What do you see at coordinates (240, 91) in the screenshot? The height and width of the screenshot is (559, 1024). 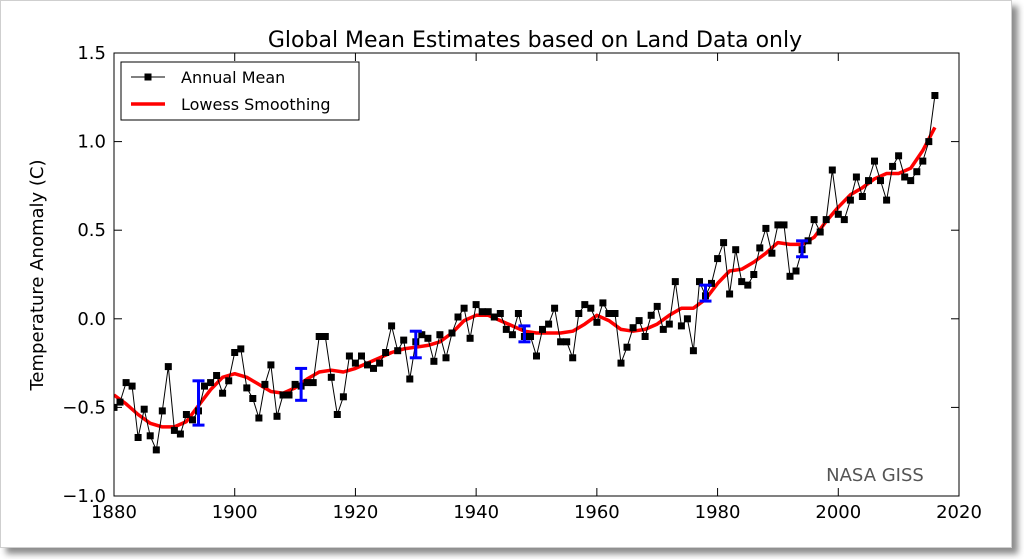 I see `legend: Annual Mean Lowess Smoothing` at bounding box center [240, 91].